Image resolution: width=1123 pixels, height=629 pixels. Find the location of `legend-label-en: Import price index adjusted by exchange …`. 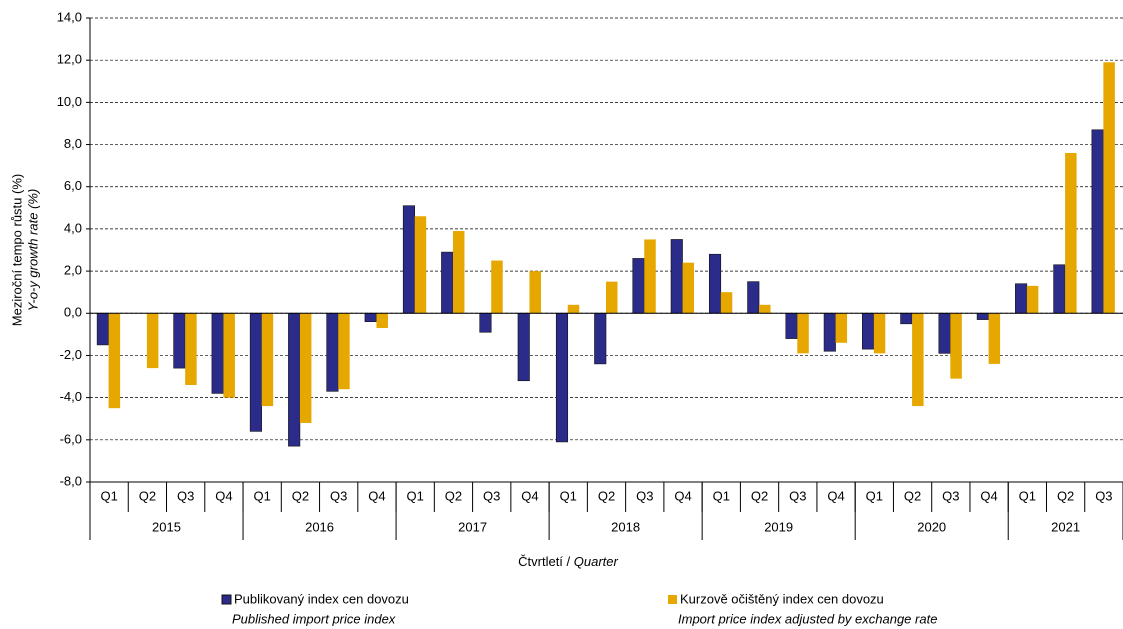

legend-label-en: Import price index adjusted by exchange … is located at coordinates (807, 618).